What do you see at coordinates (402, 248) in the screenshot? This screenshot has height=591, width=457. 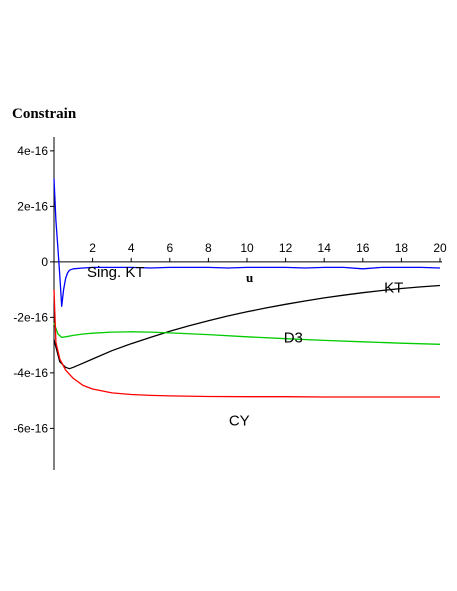 I see `x-tick-label: 18` at bounding box center [402, 248].